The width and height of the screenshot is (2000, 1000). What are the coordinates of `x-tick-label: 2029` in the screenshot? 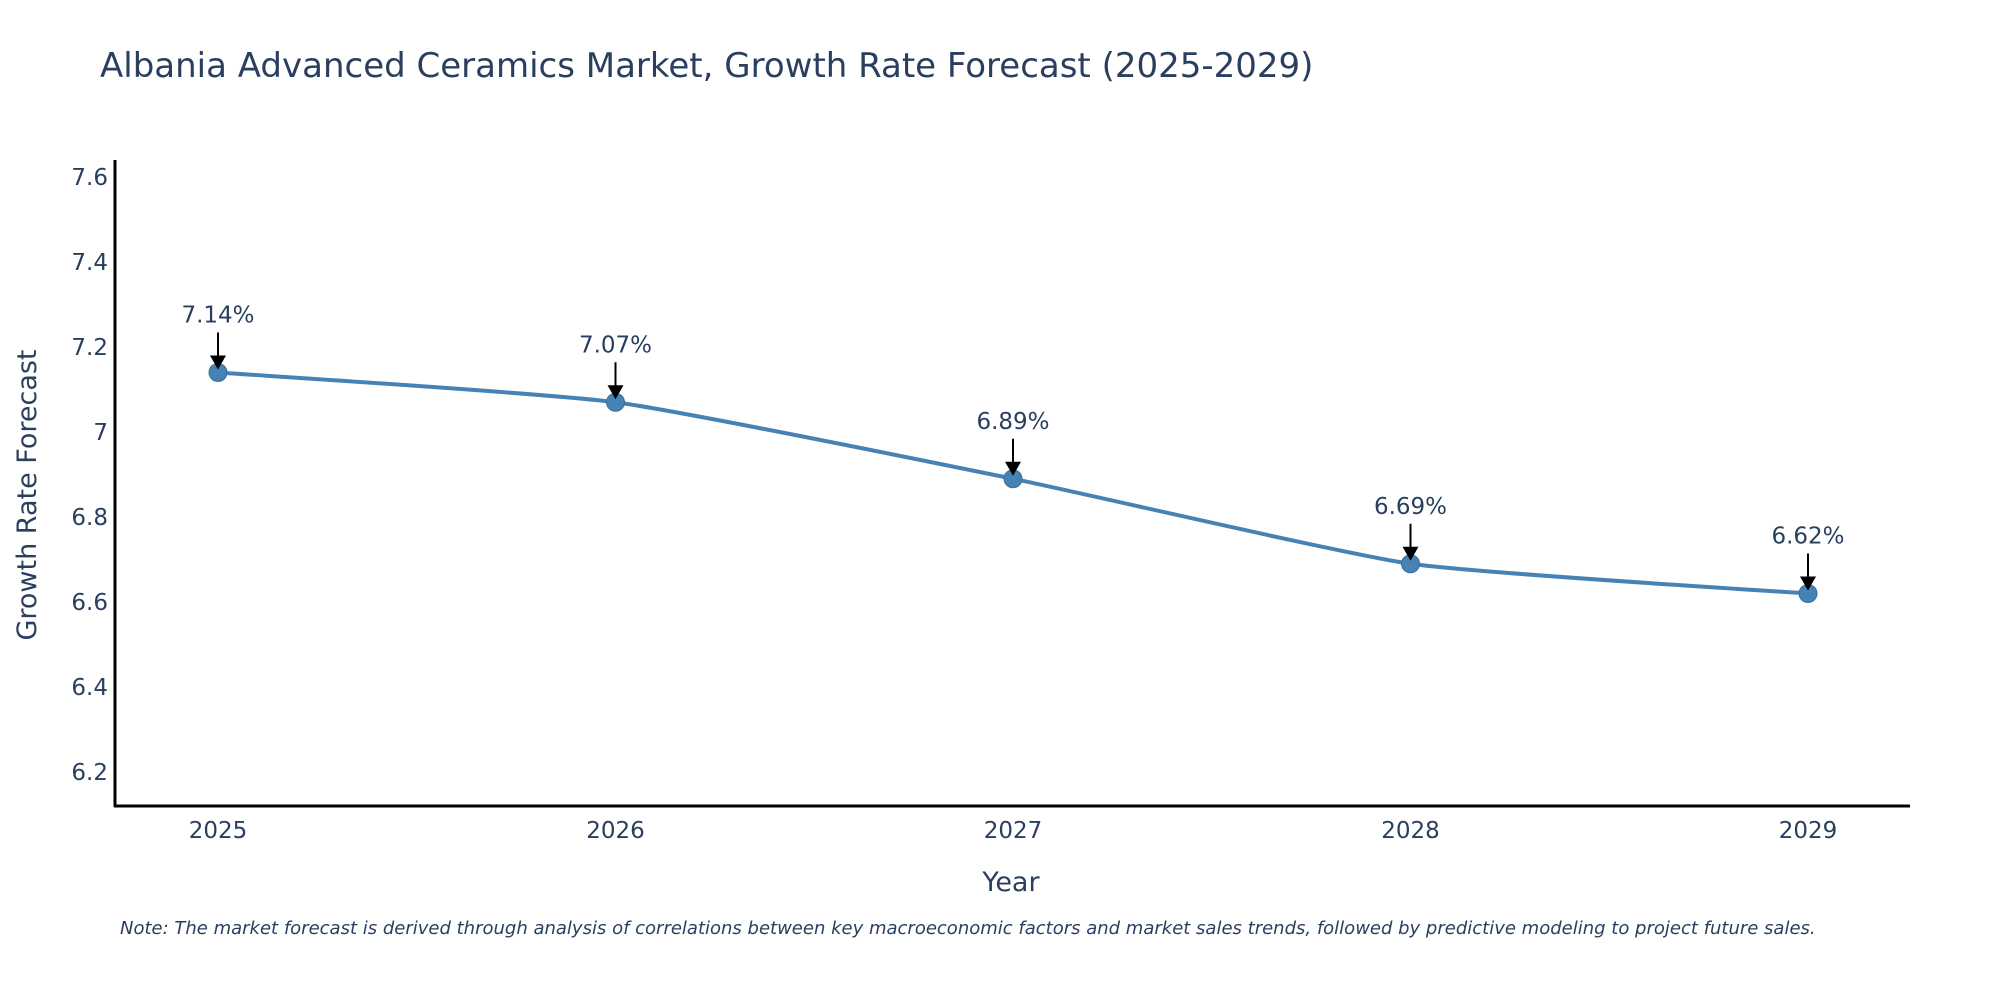 It's located at (1808, 831).